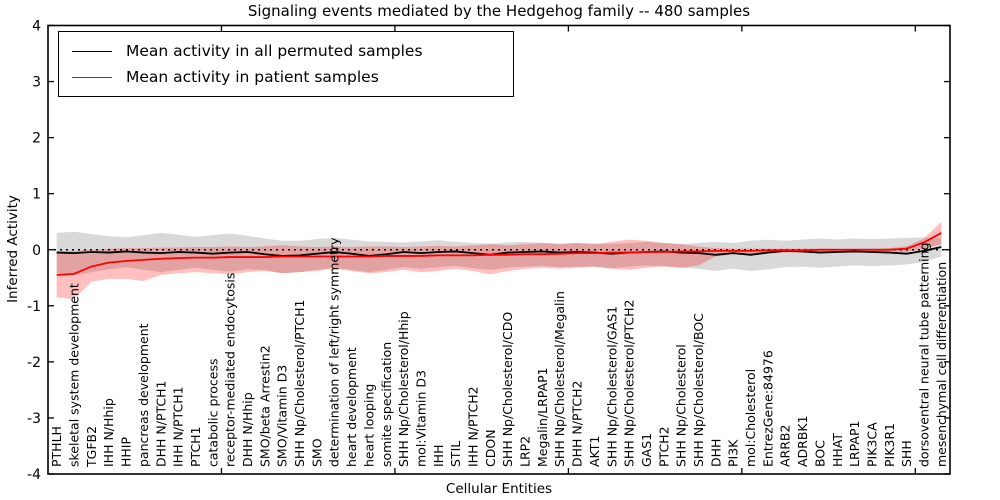 The image size is (1000, 500). What do you see at coordinates (499, 254) in the screenshot?
I see `patient-mean-line` at bounding box center [499, 254].